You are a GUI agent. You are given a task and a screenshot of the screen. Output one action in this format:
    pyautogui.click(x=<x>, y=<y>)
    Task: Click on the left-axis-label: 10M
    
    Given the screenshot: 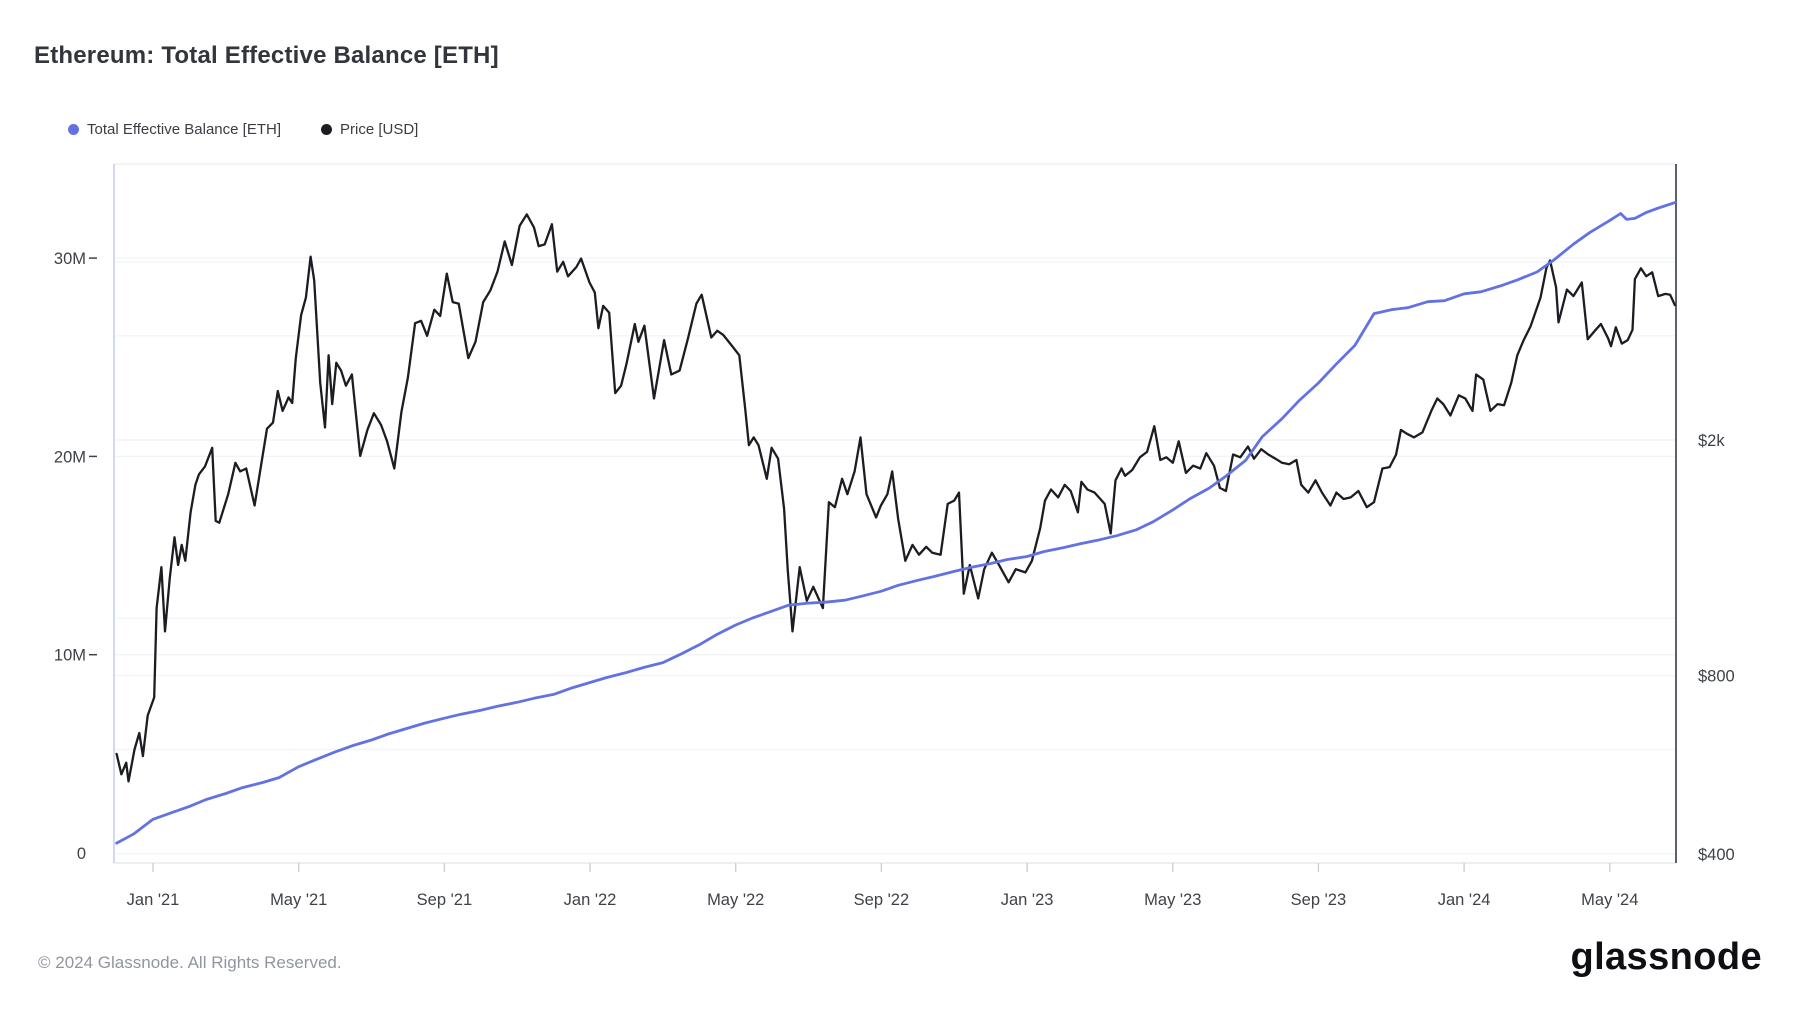 What is the action you would take?
    pyautogui.click(x=70, y=656)
    